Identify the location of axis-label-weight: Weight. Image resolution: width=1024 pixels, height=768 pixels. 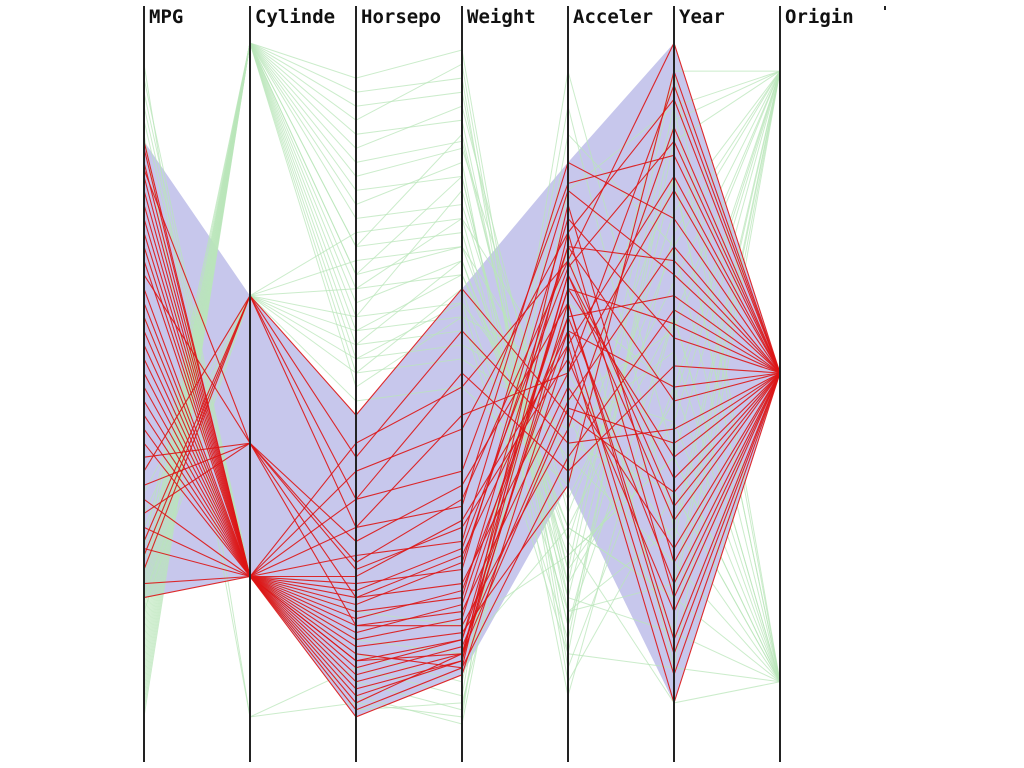
(501, 17).